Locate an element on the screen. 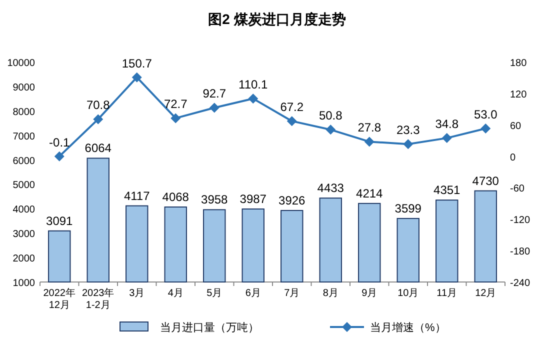  x-tick-label: 5月 is located at coordinates (214, 293).